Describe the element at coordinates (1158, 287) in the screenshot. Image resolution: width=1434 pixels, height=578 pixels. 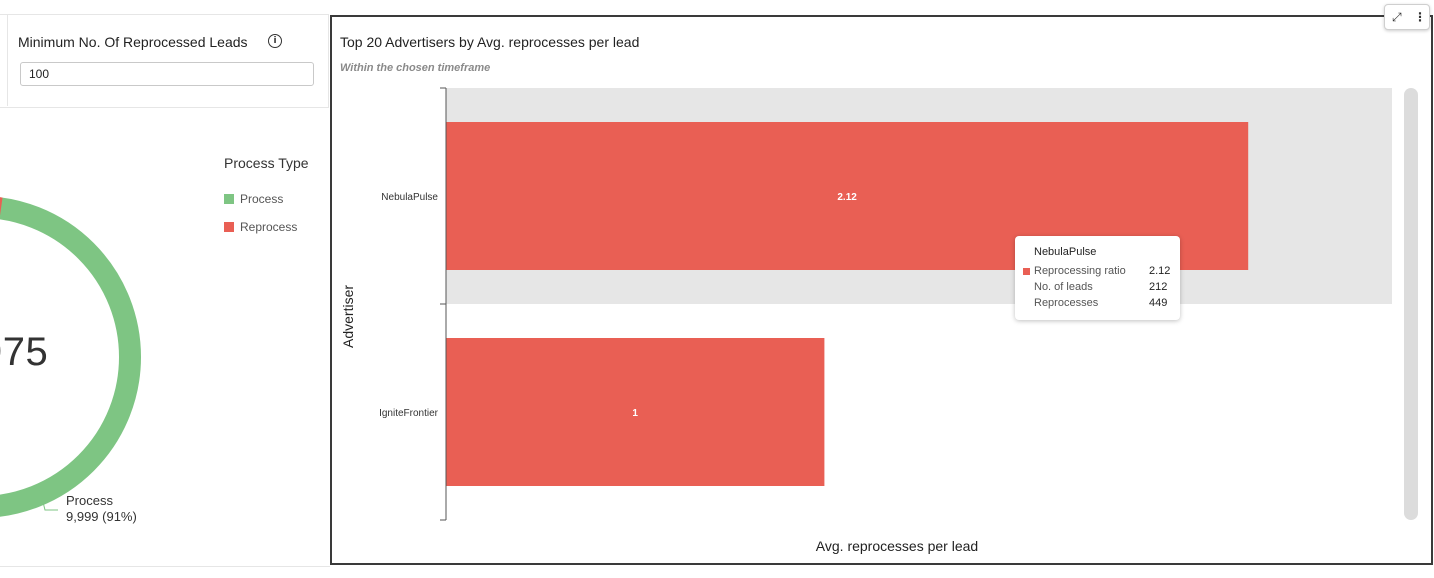
I see `tooltip-value: 212` at that location.